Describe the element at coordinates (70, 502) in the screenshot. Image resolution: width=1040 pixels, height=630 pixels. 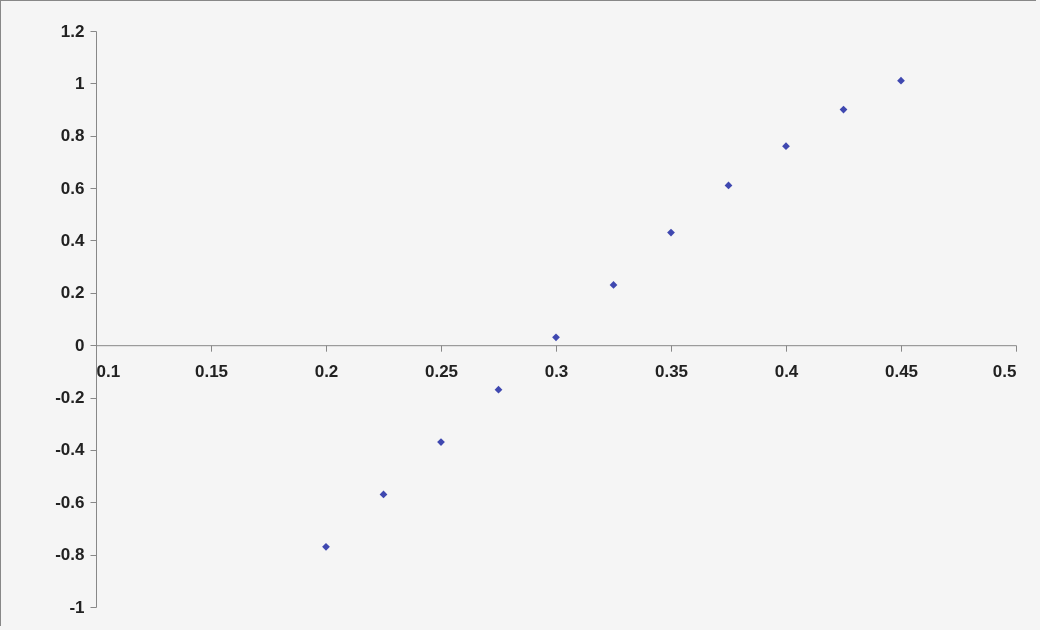
I see `y-tick-label: -0.6` at that location.